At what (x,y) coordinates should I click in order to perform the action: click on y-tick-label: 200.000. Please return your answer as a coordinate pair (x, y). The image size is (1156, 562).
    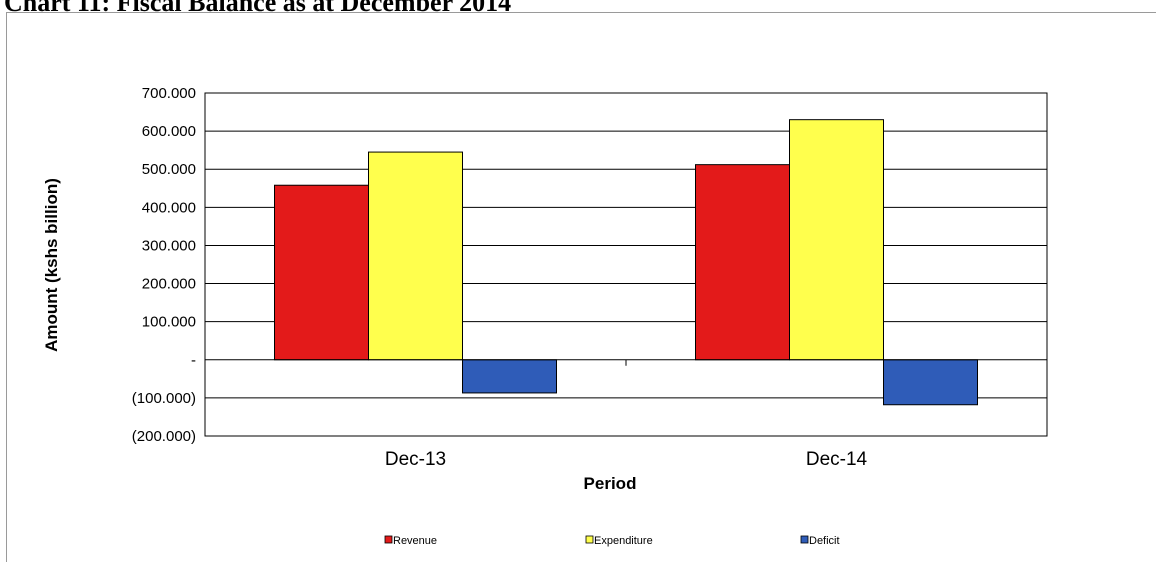
    Looking at the image, I should click on (169, 284).